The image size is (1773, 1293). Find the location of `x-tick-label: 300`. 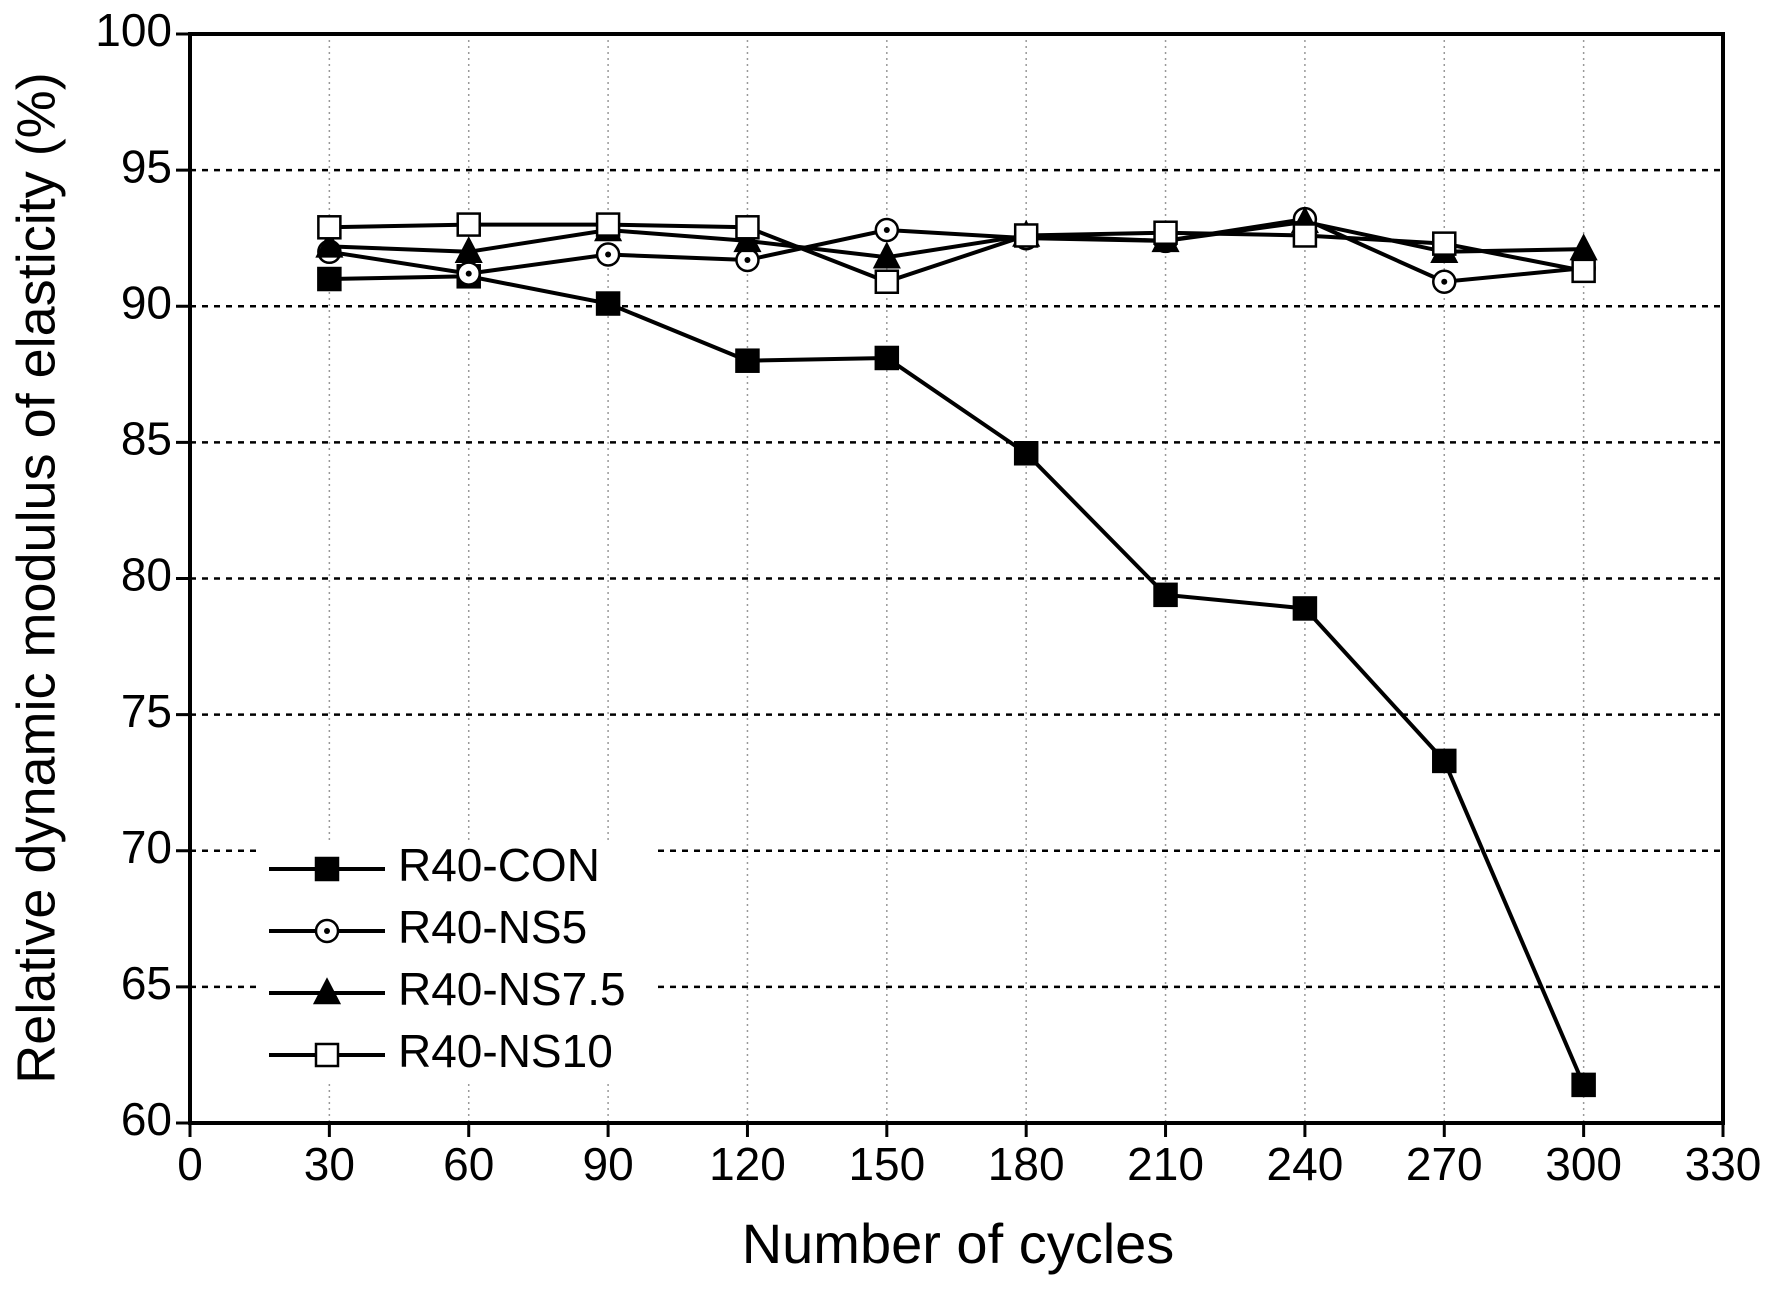

x-tick-label: 300 is located at coordinates (1583, 1164).